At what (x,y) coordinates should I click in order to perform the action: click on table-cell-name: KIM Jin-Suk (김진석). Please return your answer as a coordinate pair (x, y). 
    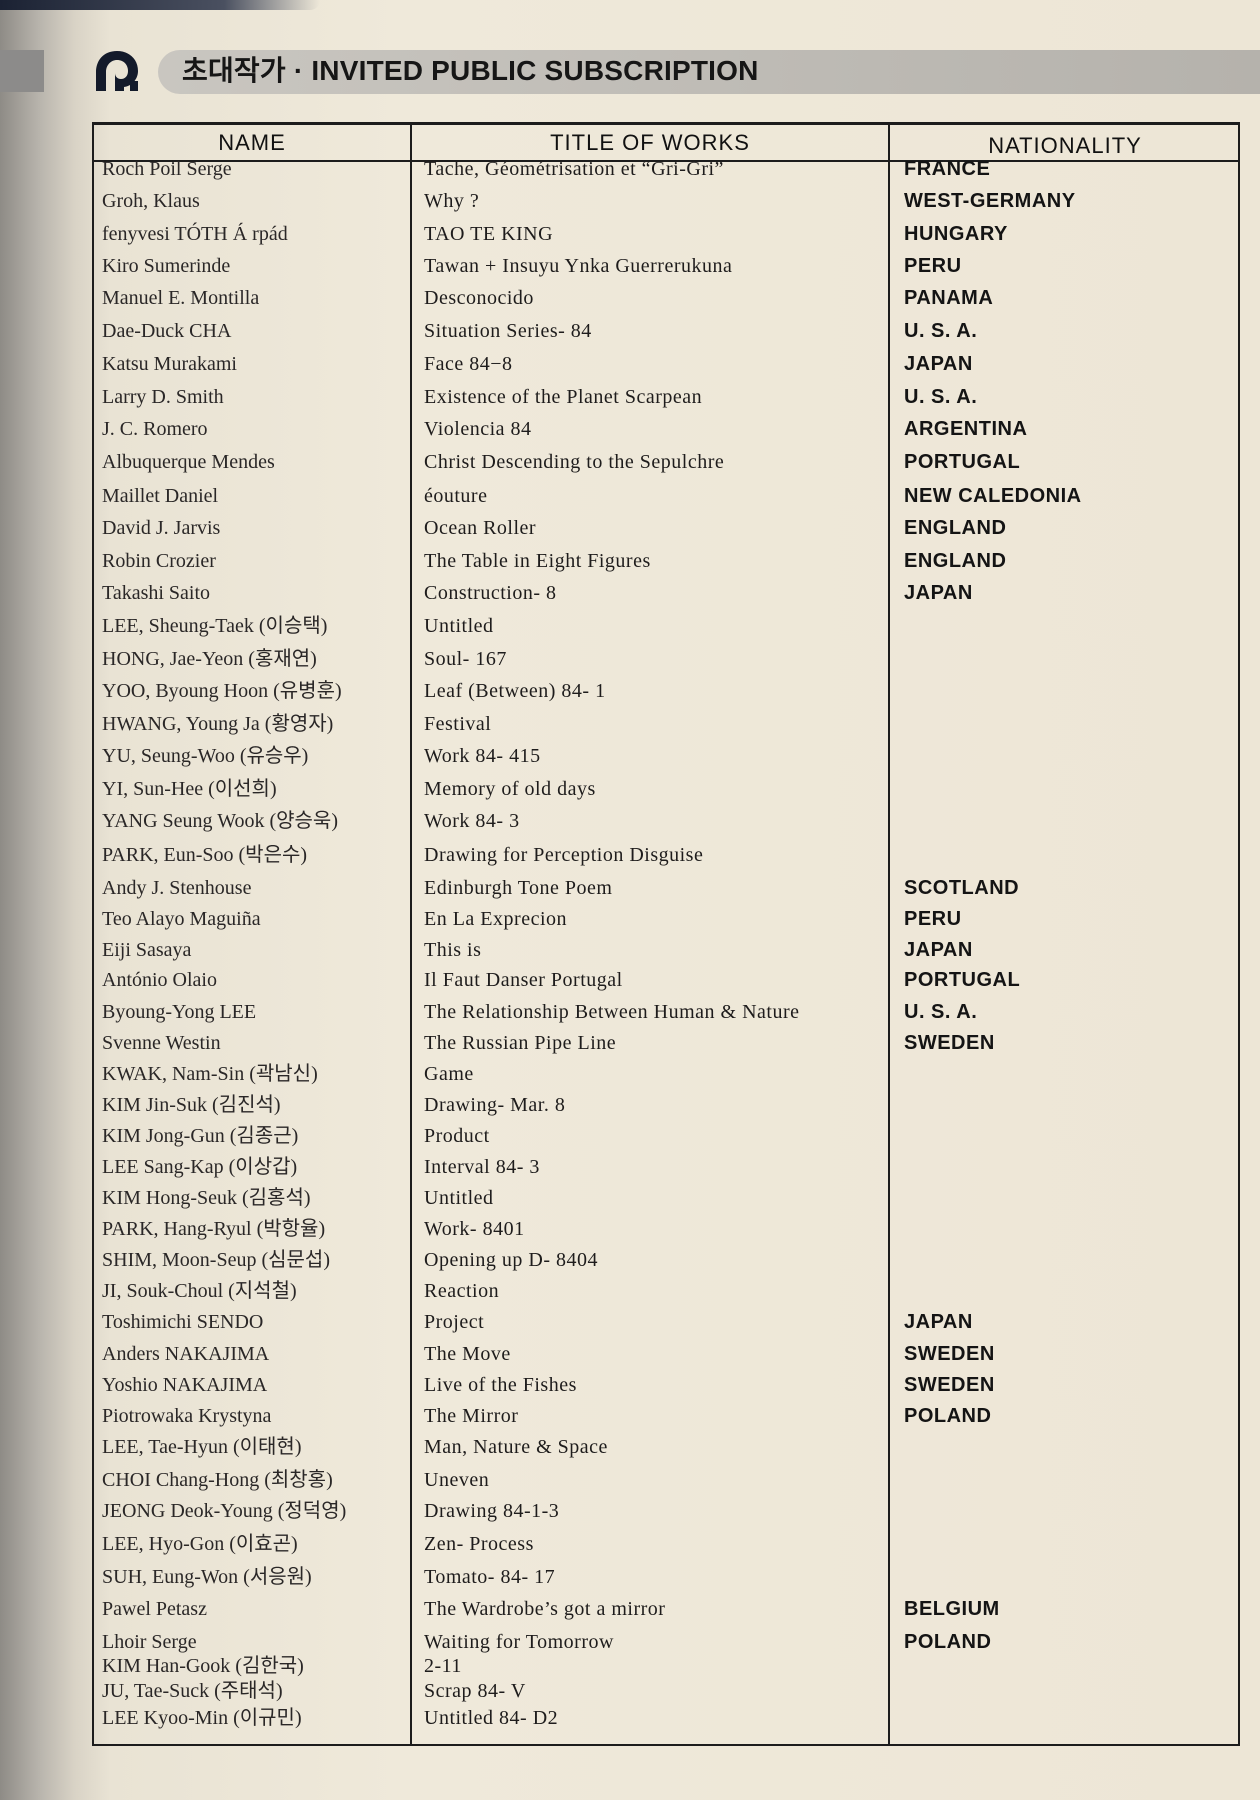
    Looking at the image, I should click on (191, 1104).